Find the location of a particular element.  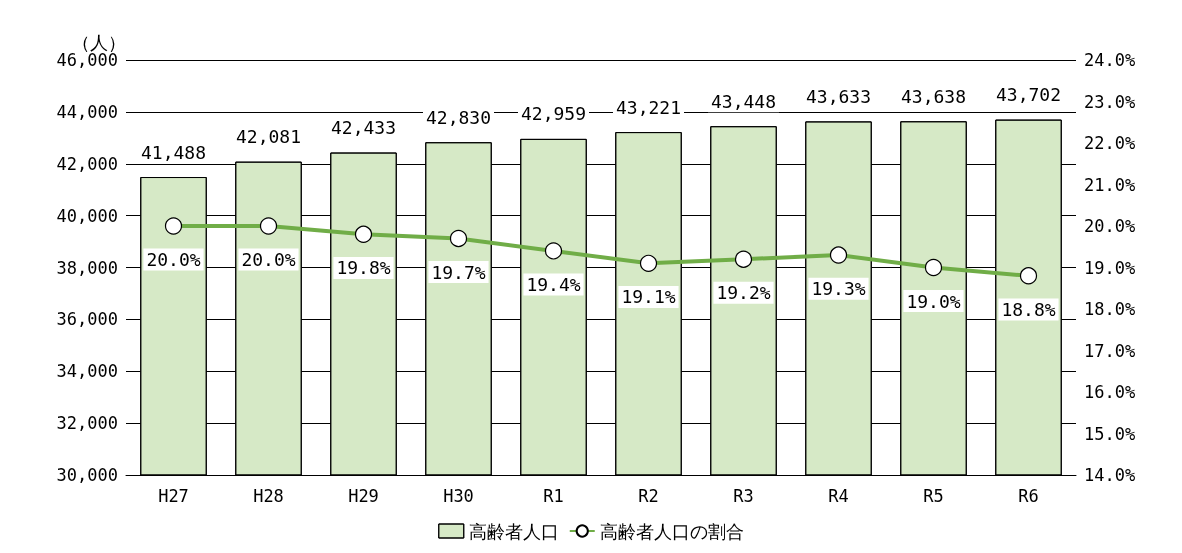

y2-tick-label: 23.0% is located at coordinates (1110, 101).